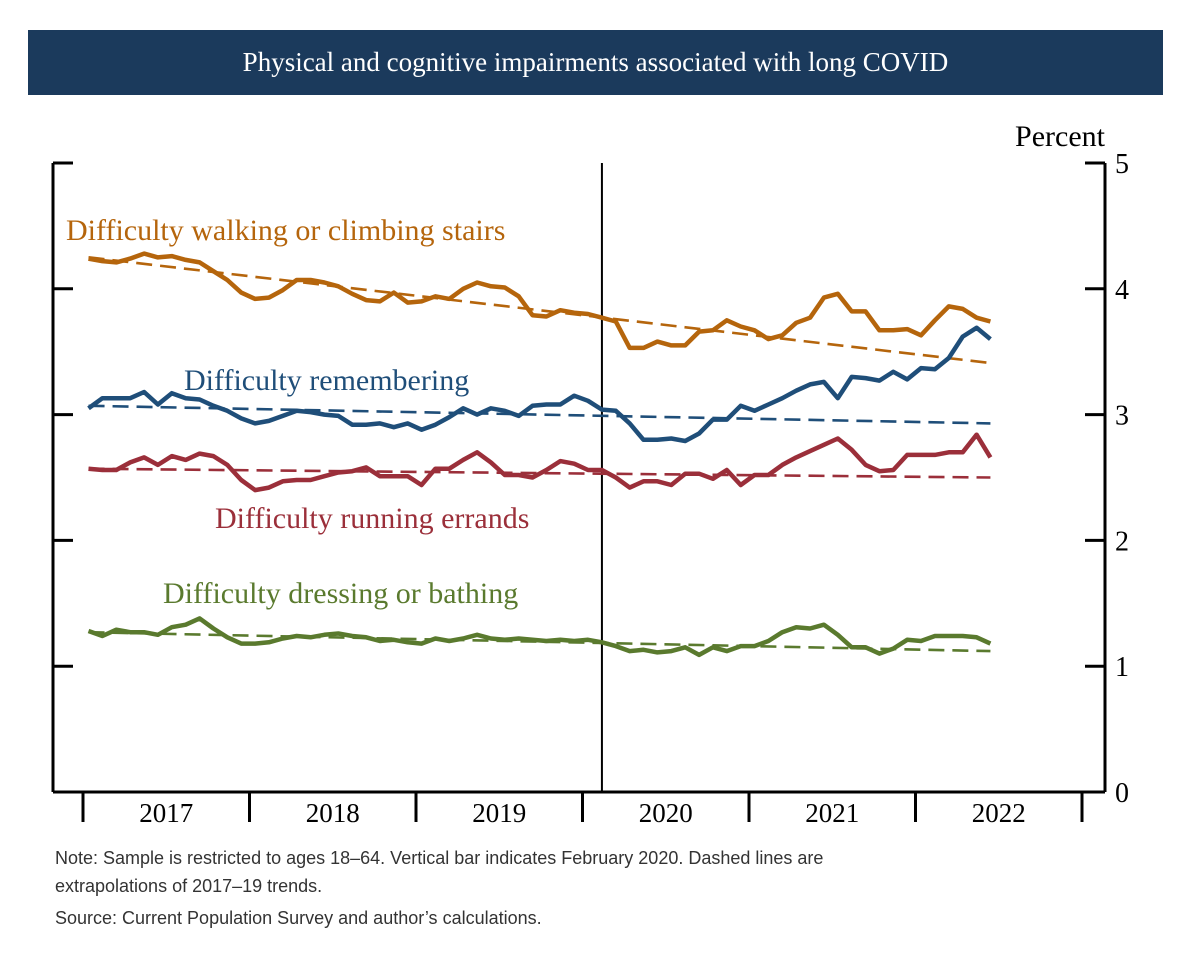 This screenshot has width=1200, height=962. What do you see at coordinates (666, 813) in the screenshot?
I see `x-tick-label: 2020` at bounding box center [666, 813].